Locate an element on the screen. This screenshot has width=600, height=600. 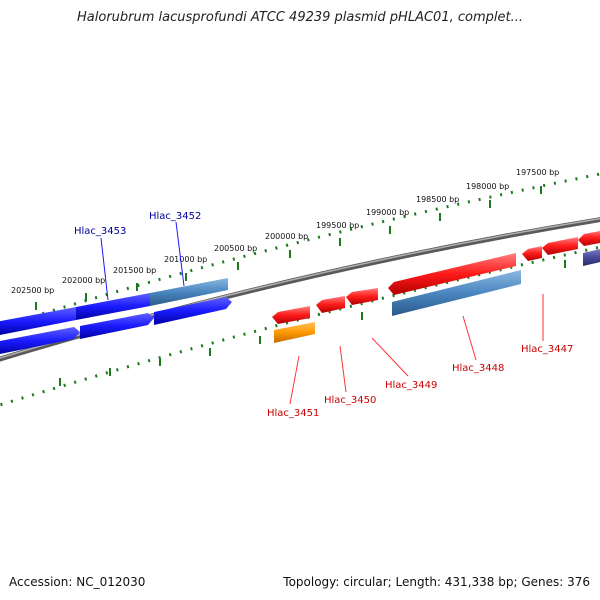
gene-label: Hlac_3450 is located at coordinates (350, 400).